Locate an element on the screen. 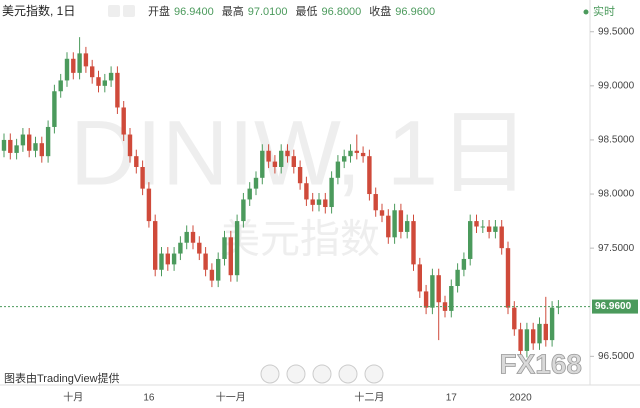 The image size is (640, 408). ohlc-name: 收盘 is located at coordinates (380, 11).